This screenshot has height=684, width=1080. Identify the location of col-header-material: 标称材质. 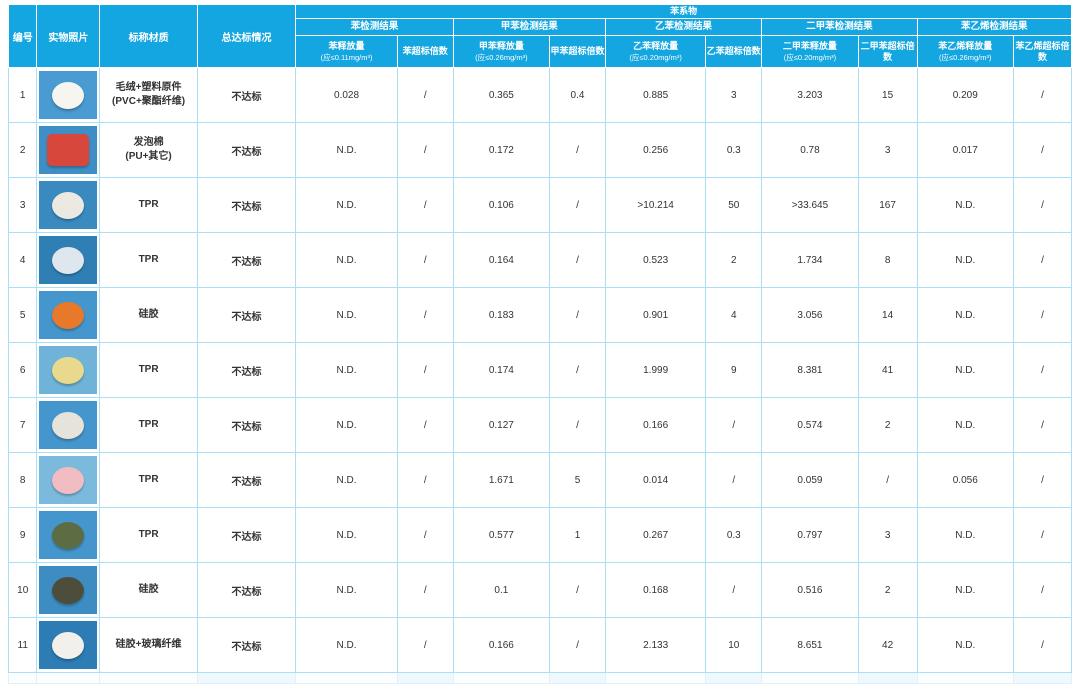
(148, 36).